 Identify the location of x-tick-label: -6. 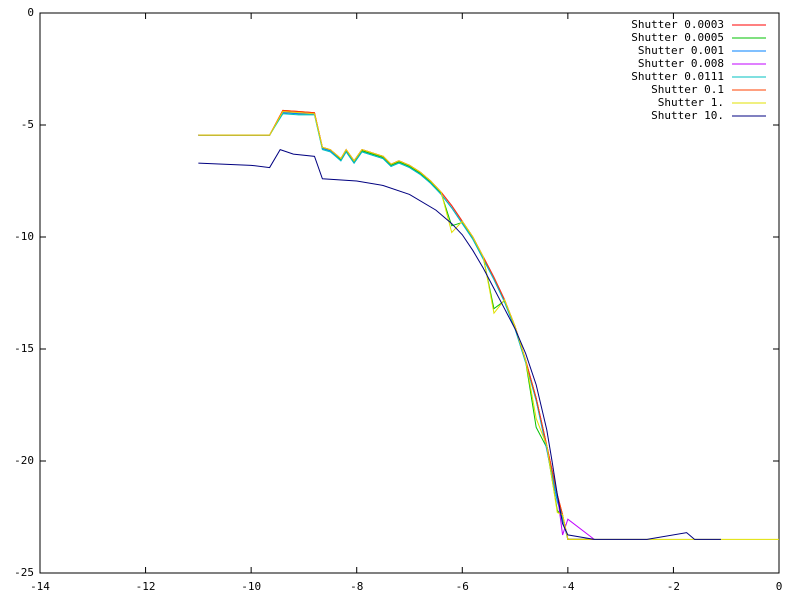
(462, 586).